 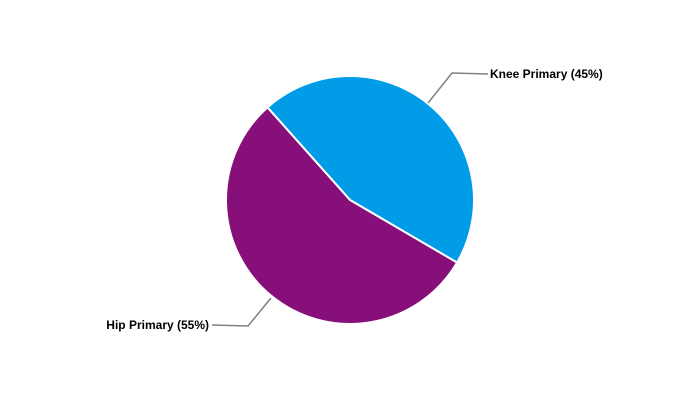 I want to click on slice-label: Knee Primary (45%), so click(x=546, y=74).